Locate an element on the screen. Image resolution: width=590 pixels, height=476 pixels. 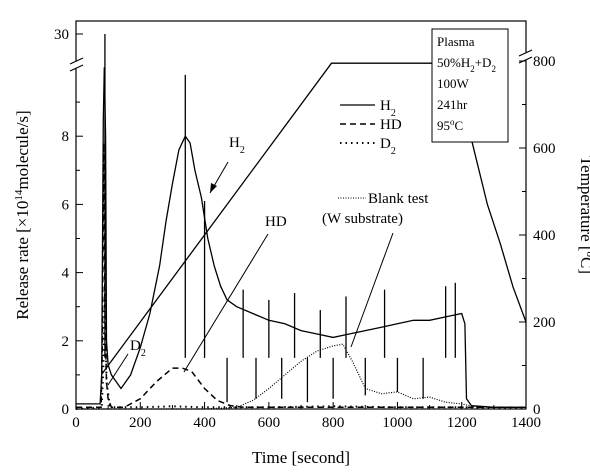
annotation-d2: D2 is located at coordinates (138, 348).